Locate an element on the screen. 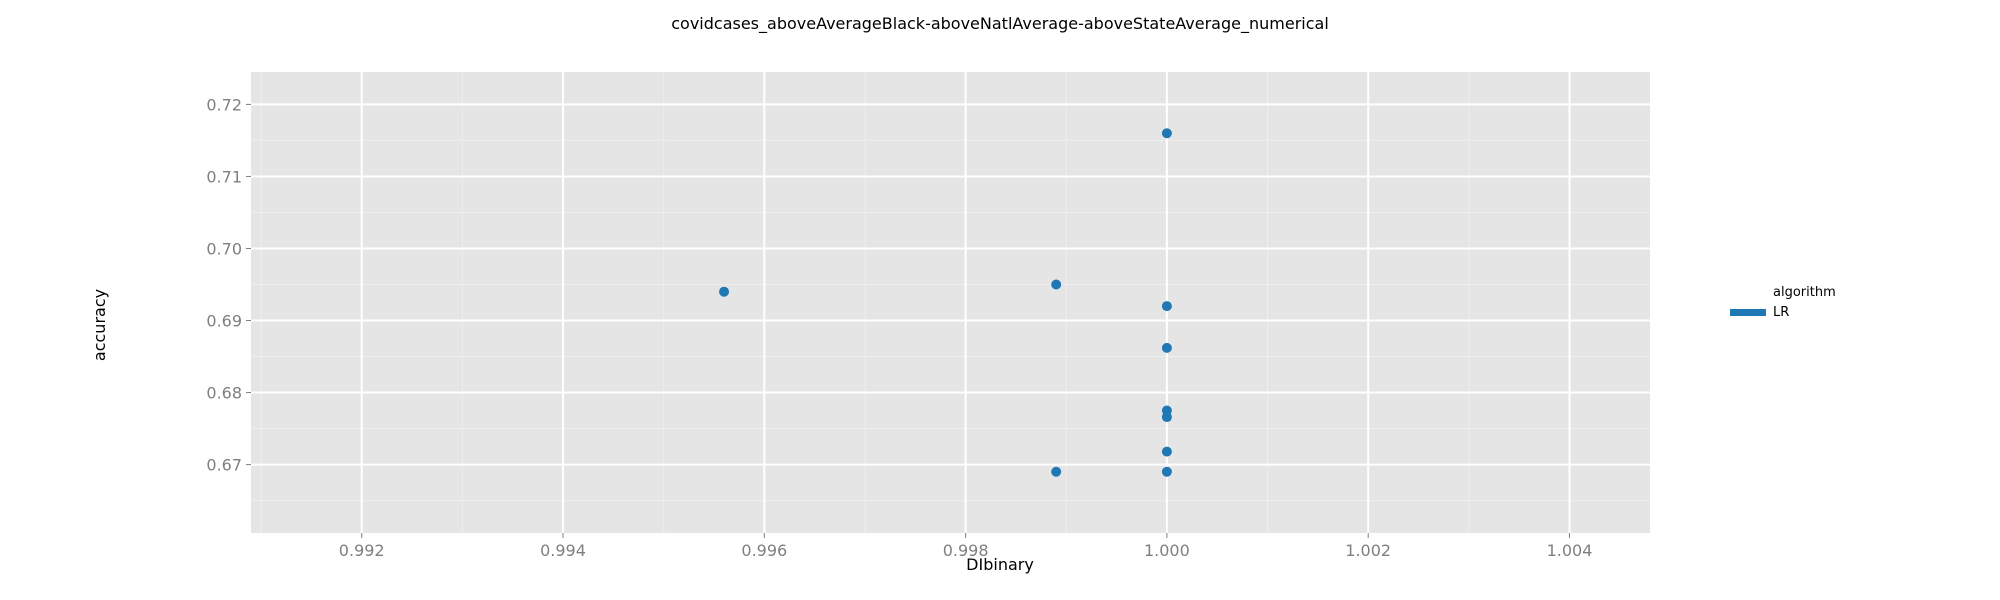 This screenshot has width=2000, height=600. legend: algorithm LR is located at coordinates (1783, 302).